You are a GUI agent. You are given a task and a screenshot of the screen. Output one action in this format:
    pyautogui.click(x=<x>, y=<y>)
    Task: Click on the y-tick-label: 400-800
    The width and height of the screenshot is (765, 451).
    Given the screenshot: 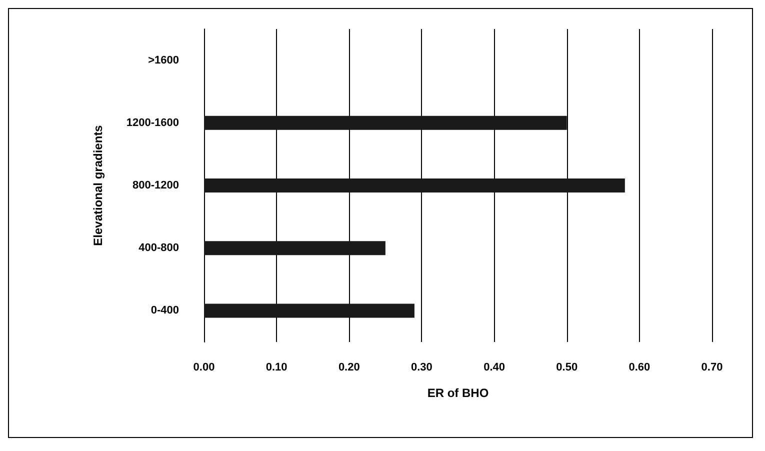 What is the action you would take?
    pyautogui.click(x=158, y=248)
    